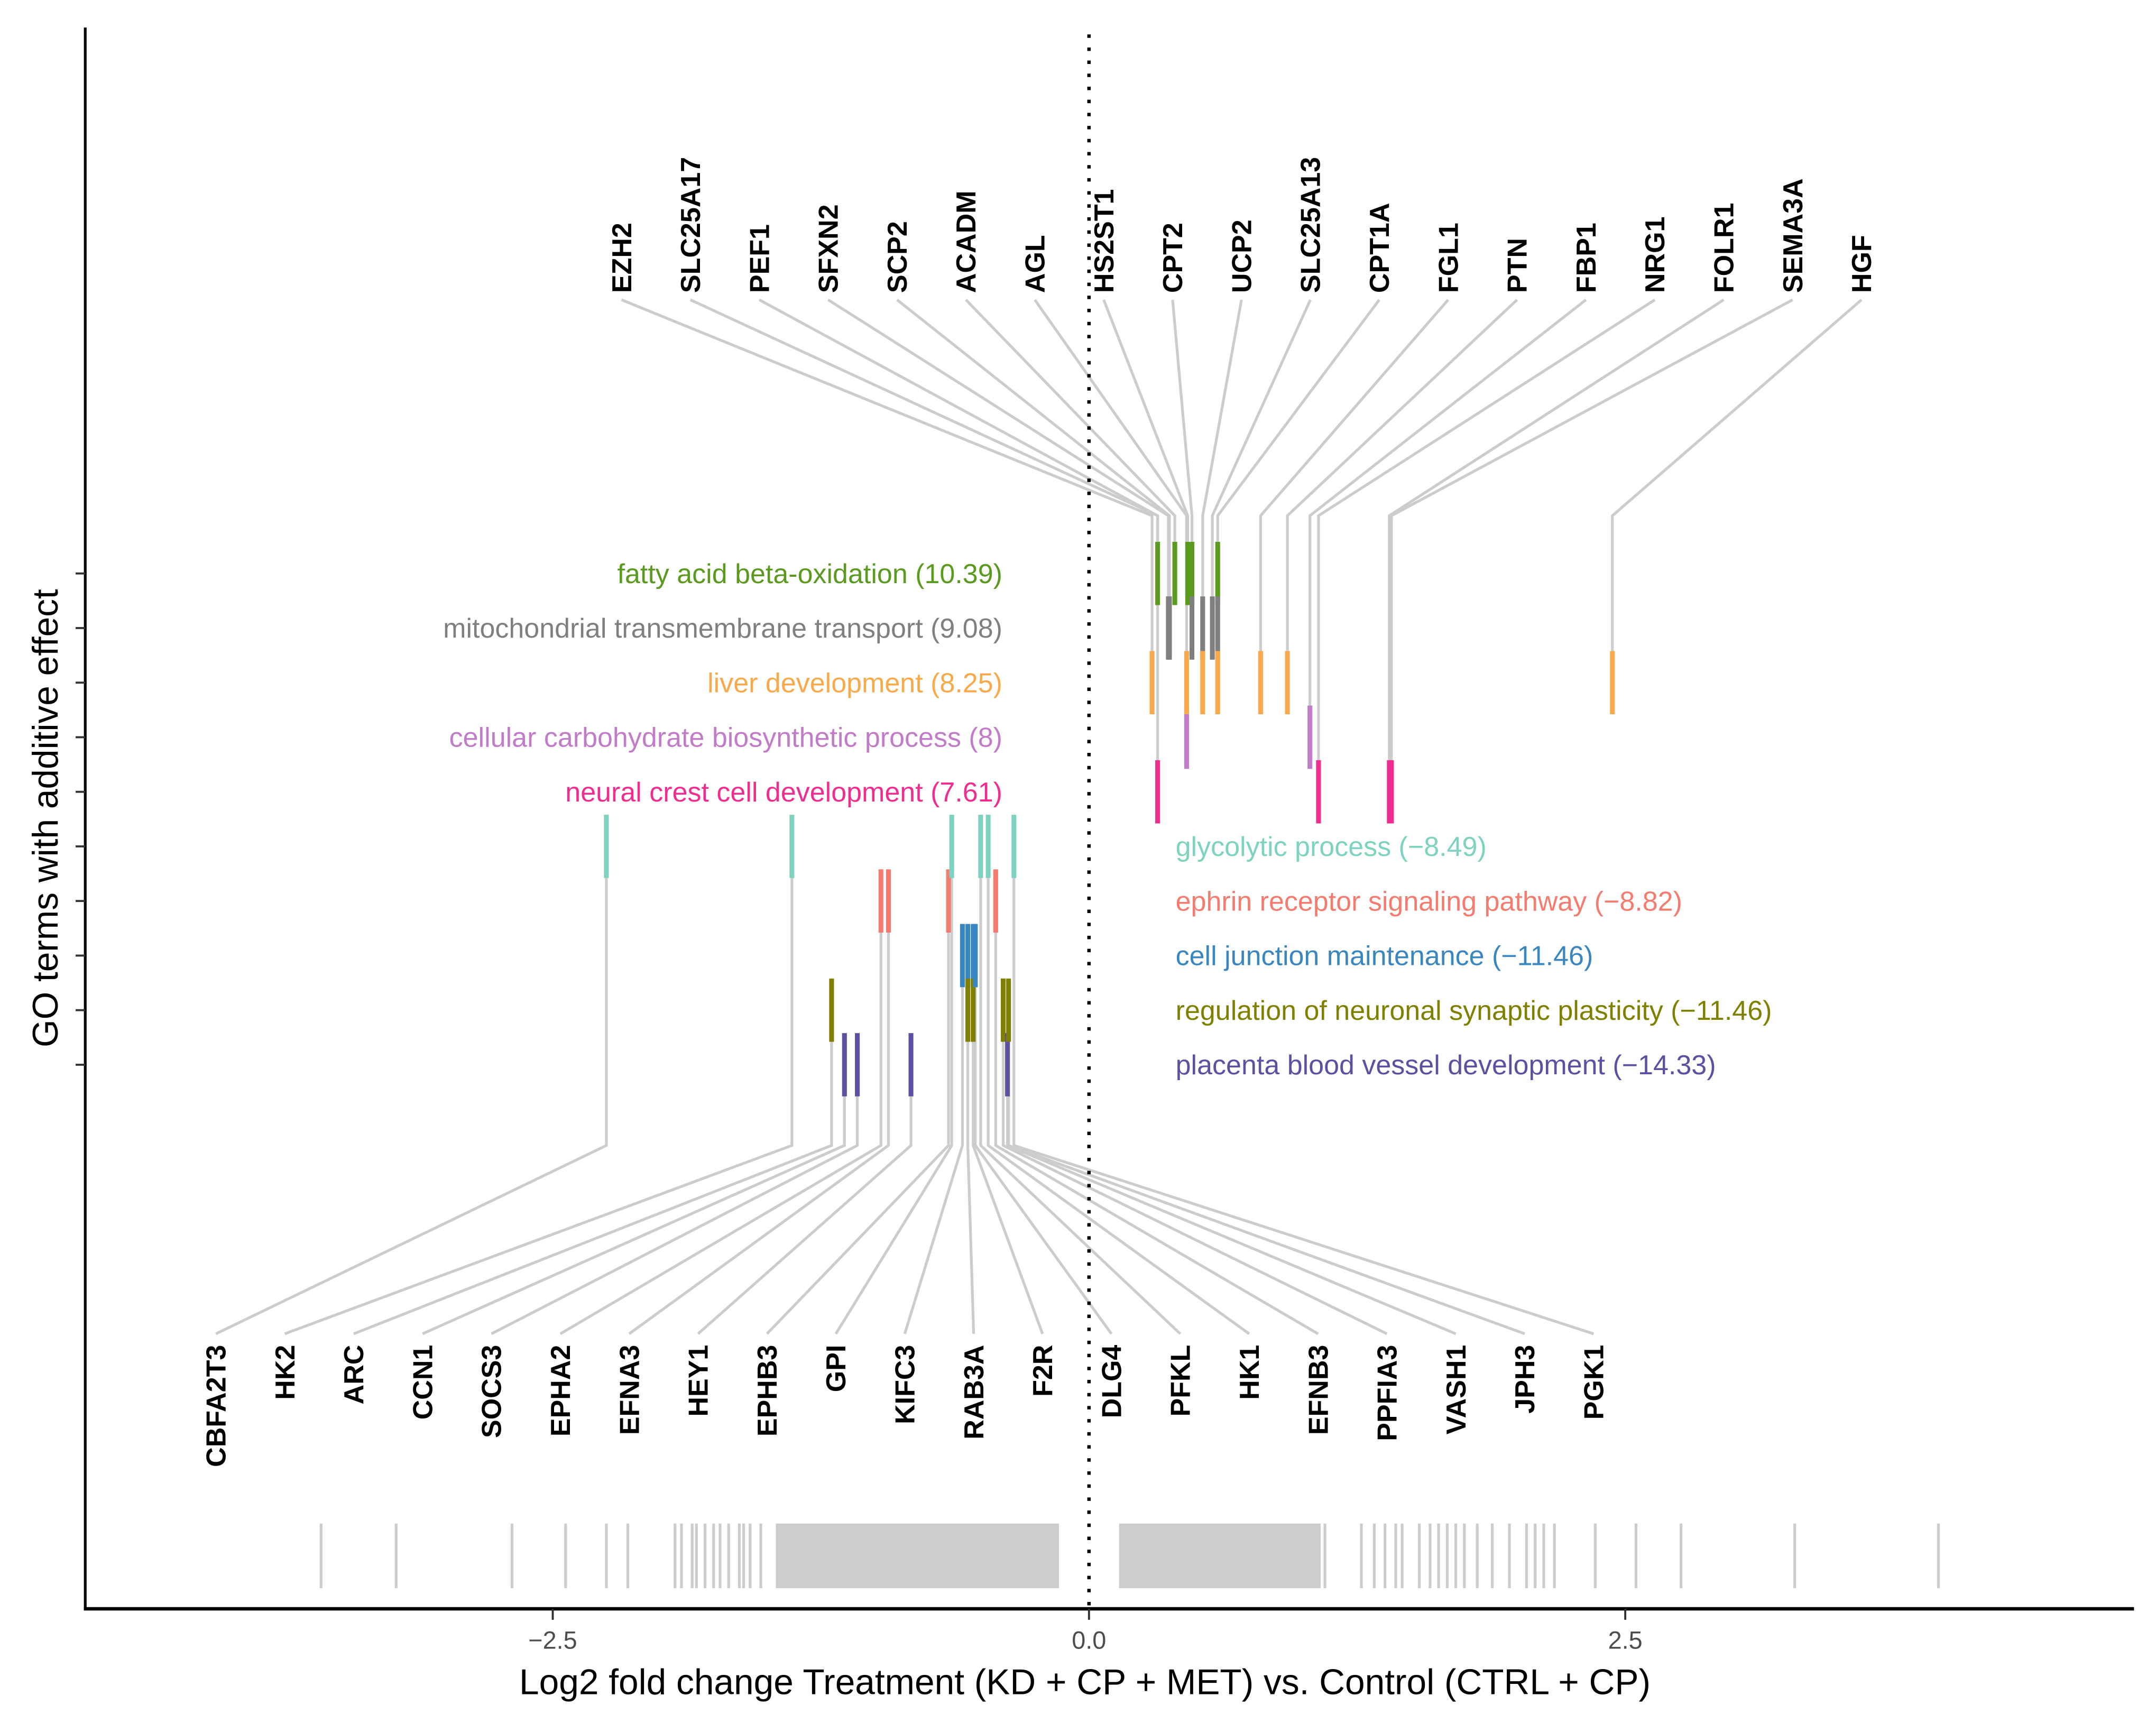  Describe the element at coordinates (759, 258) in the screenshot. I see `gene-label-PEF1: PEF1` at that location.